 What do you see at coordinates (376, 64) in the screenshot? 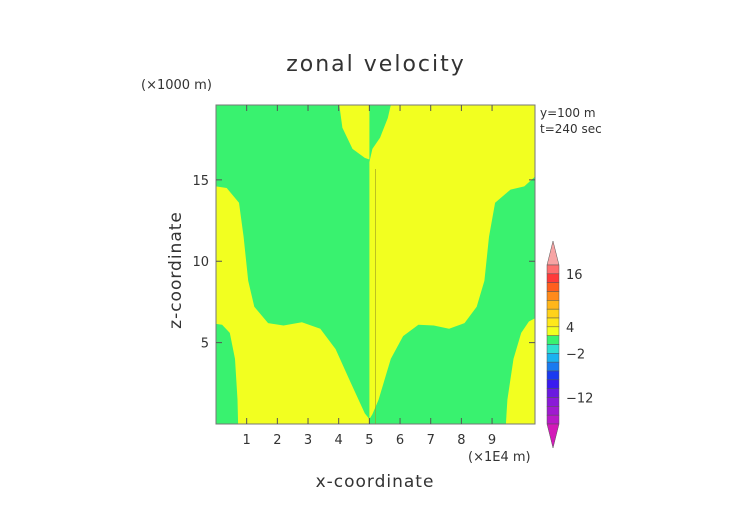
I see `chart-title: zonal velocity` at bounding box center [376, 64].